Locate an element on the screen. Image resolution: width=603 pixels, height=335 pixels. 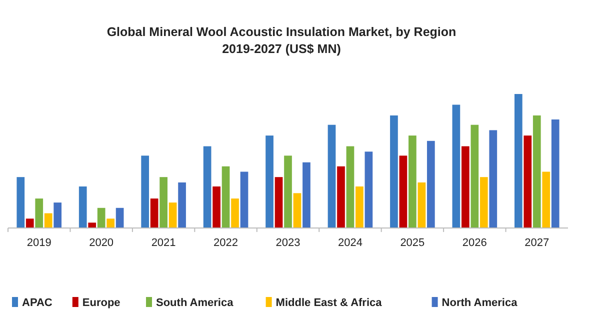
legend-label: South America is located at coordinates (195, 303).